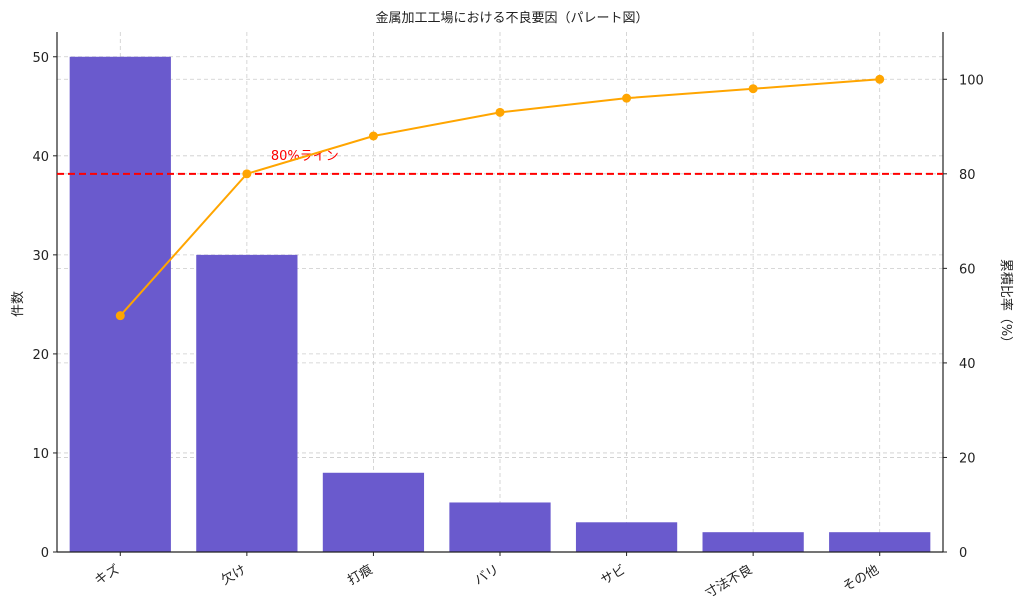 This screenshot has width=1024, height=610. Describe the element at coordinates (967, 364) in the screenshot. I see `y2-tick-label: 40` at that location.